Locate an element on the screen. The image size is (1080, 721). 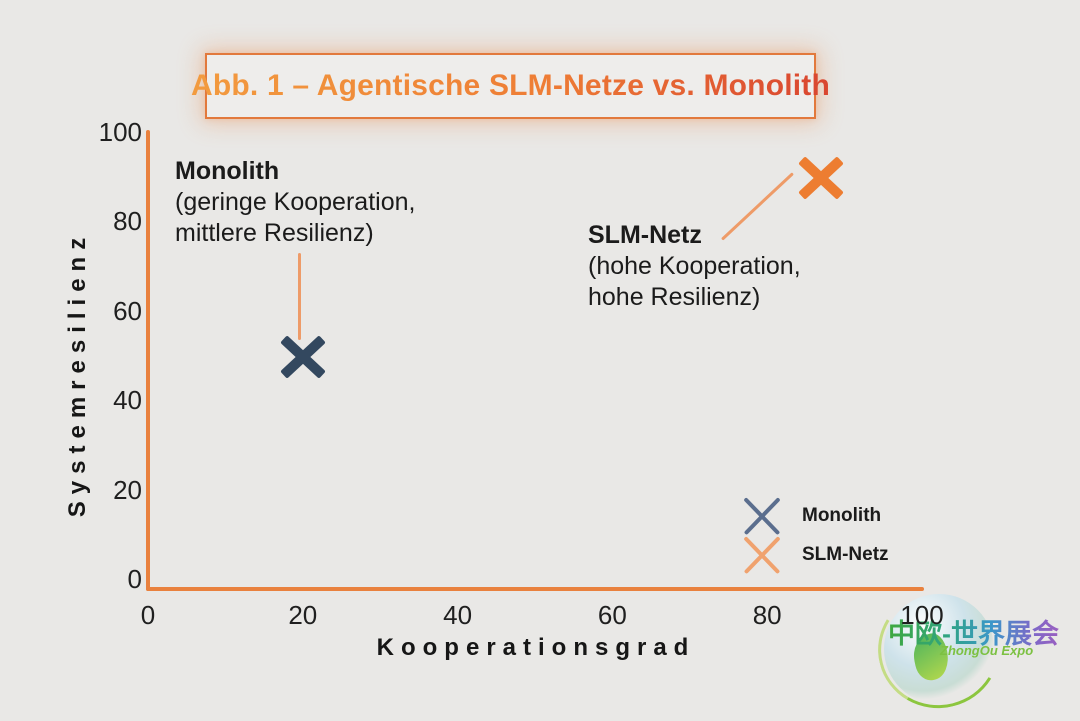
x-axis-line is located at coordinates (535, 589).